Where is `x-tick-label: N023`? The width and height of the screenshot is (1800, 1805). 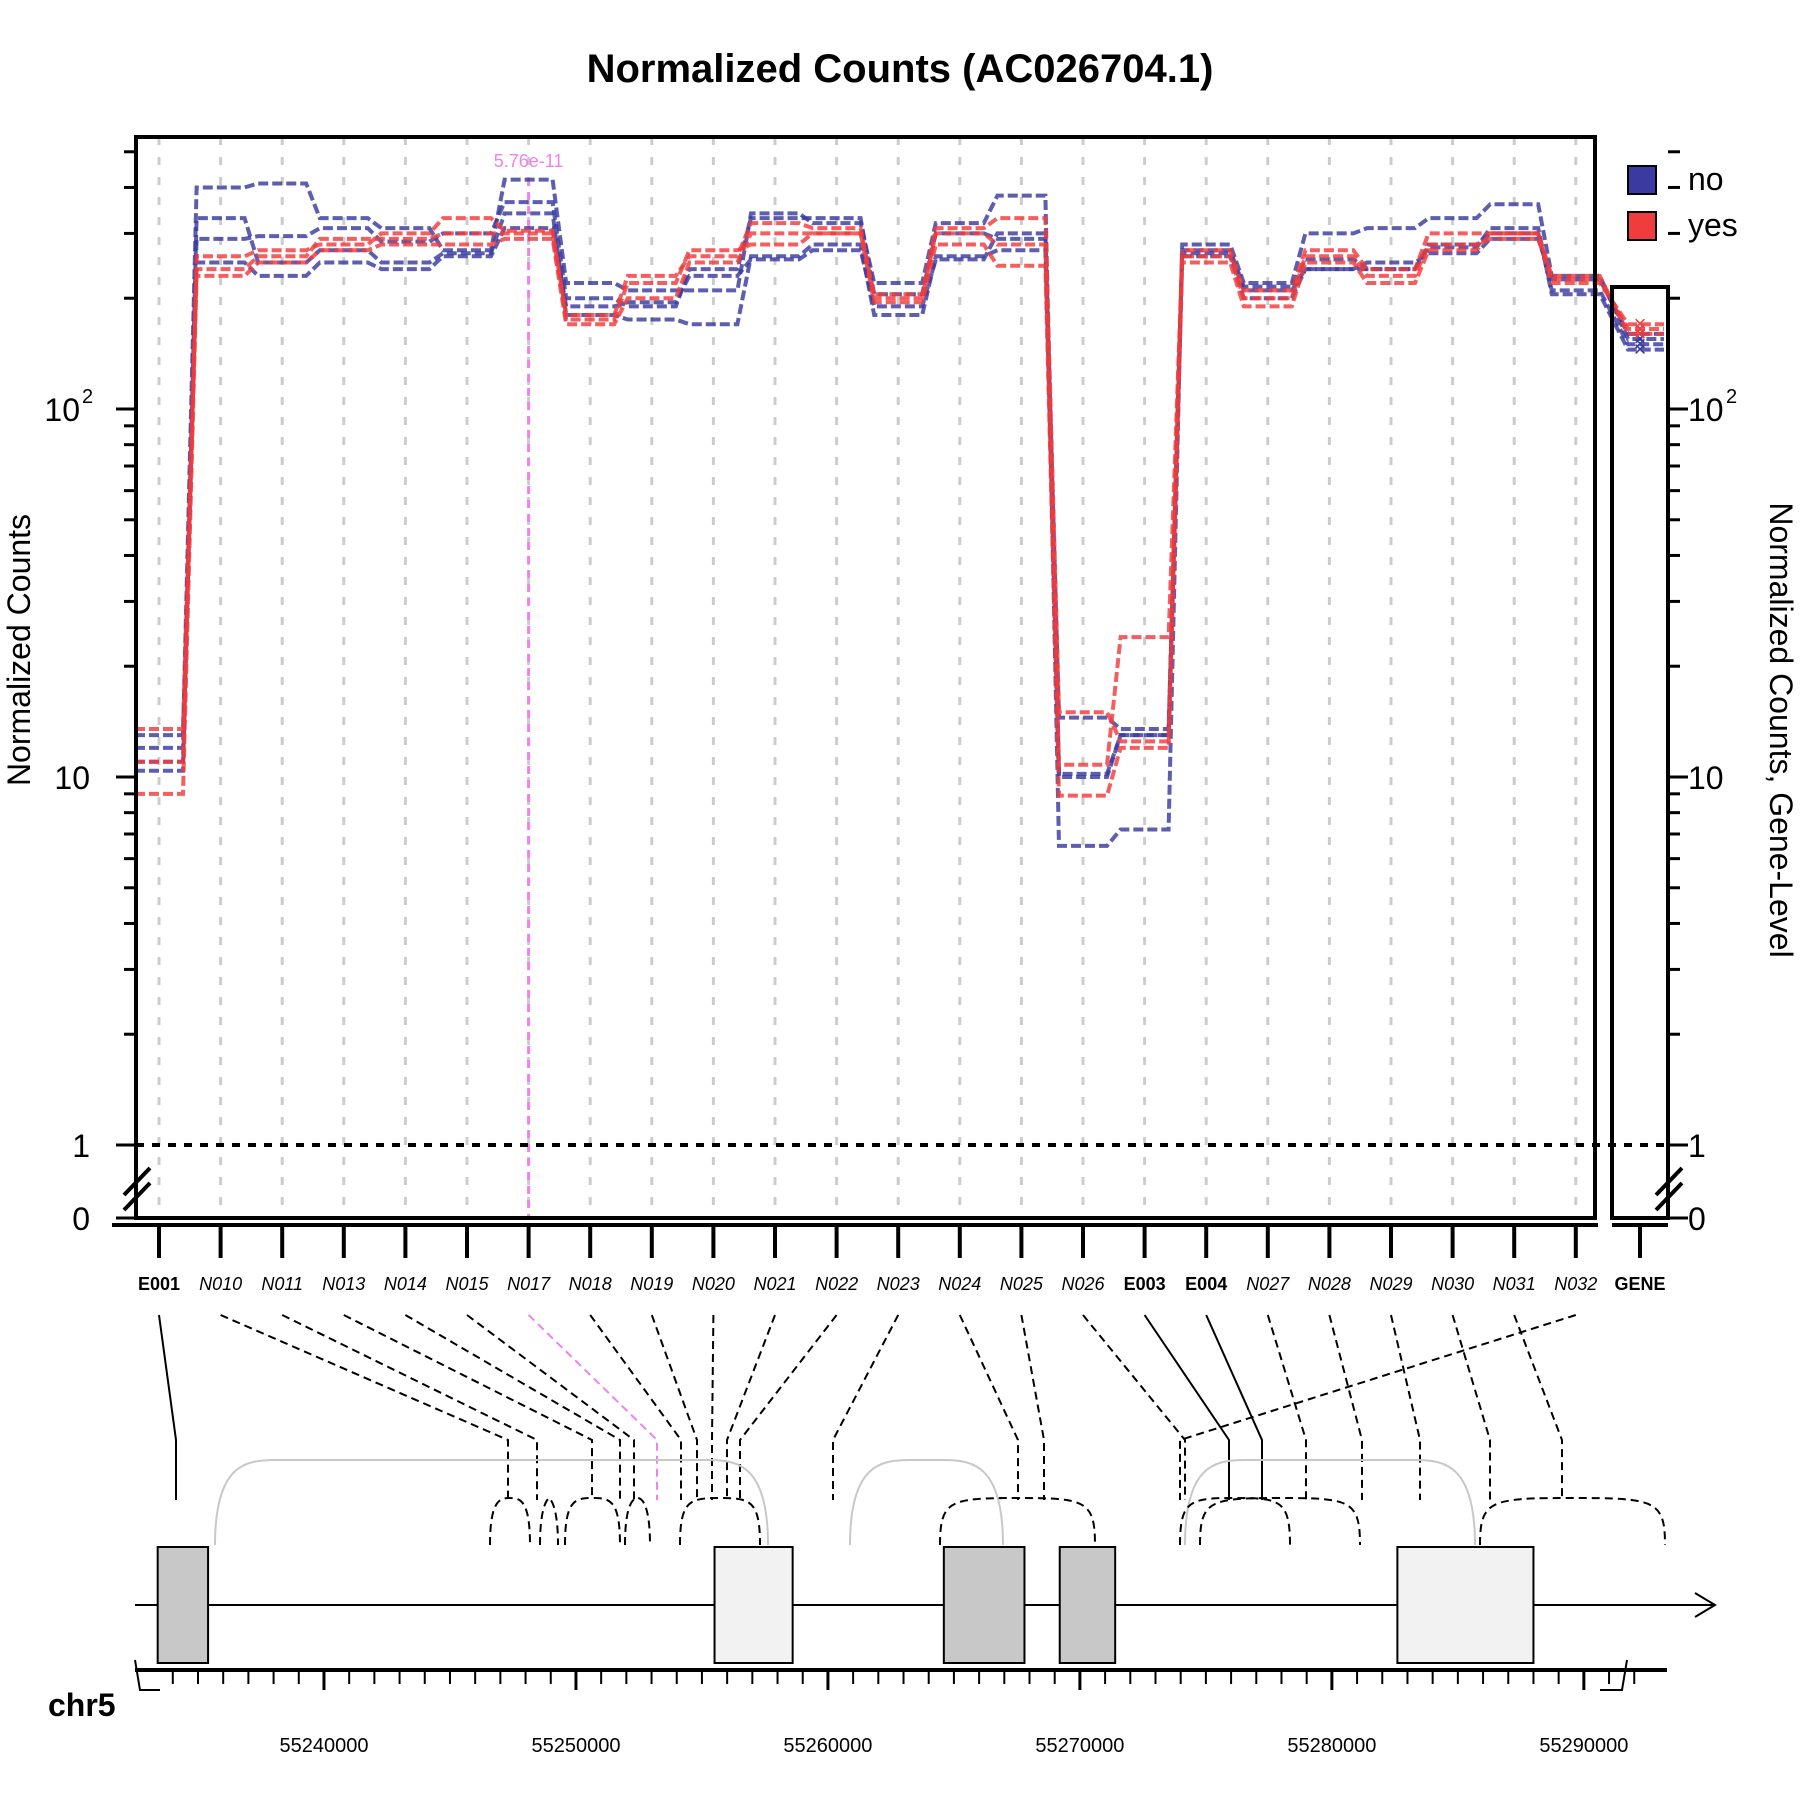 x-tick-label: N023 is located at coordinates (898, 1284).